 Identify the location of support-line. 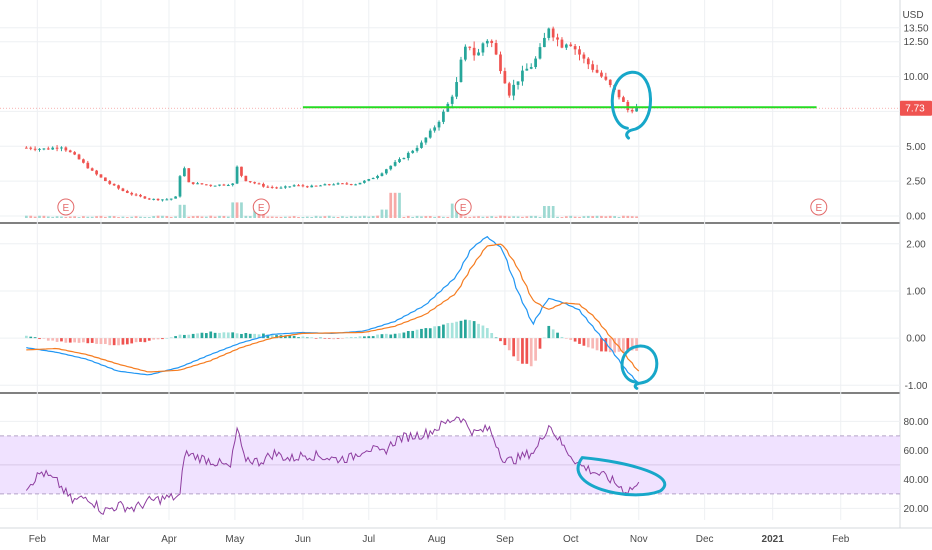
(450, 107).